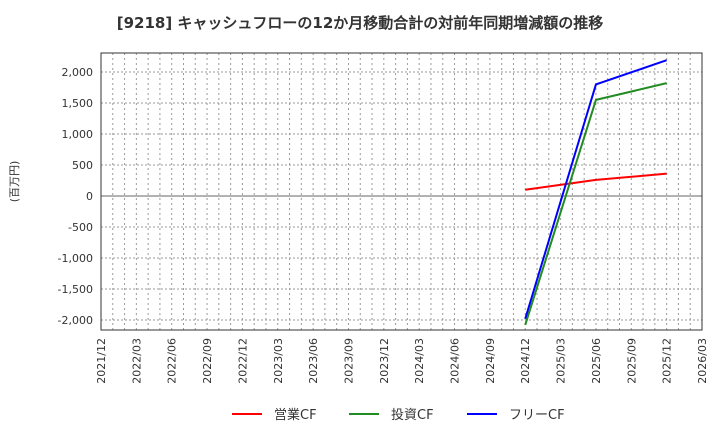 This screenshot has height=440, width=720. I want to click on x-tick-label: 2025/09, so click(631, 361).